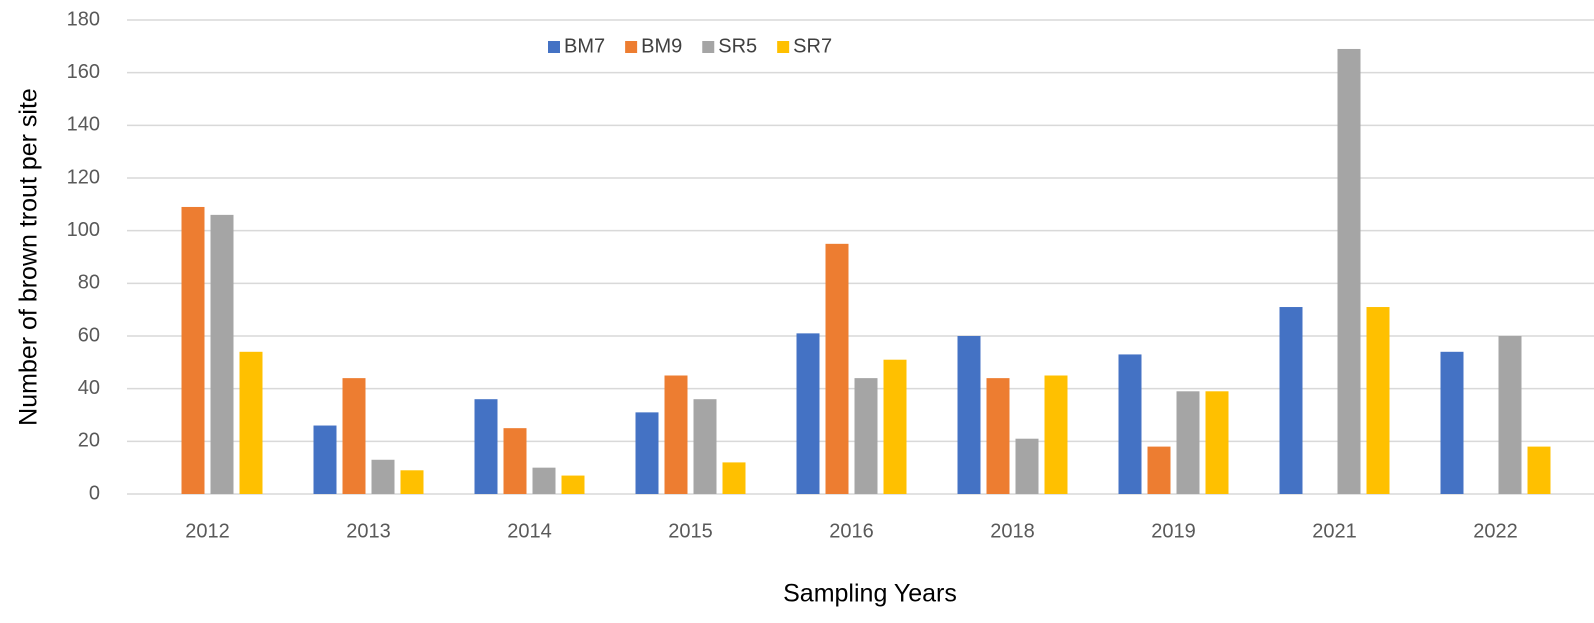 The width and height of the screenshot is (1594, 623). I want to click on y-tick-label: 60, so click(89, 335).